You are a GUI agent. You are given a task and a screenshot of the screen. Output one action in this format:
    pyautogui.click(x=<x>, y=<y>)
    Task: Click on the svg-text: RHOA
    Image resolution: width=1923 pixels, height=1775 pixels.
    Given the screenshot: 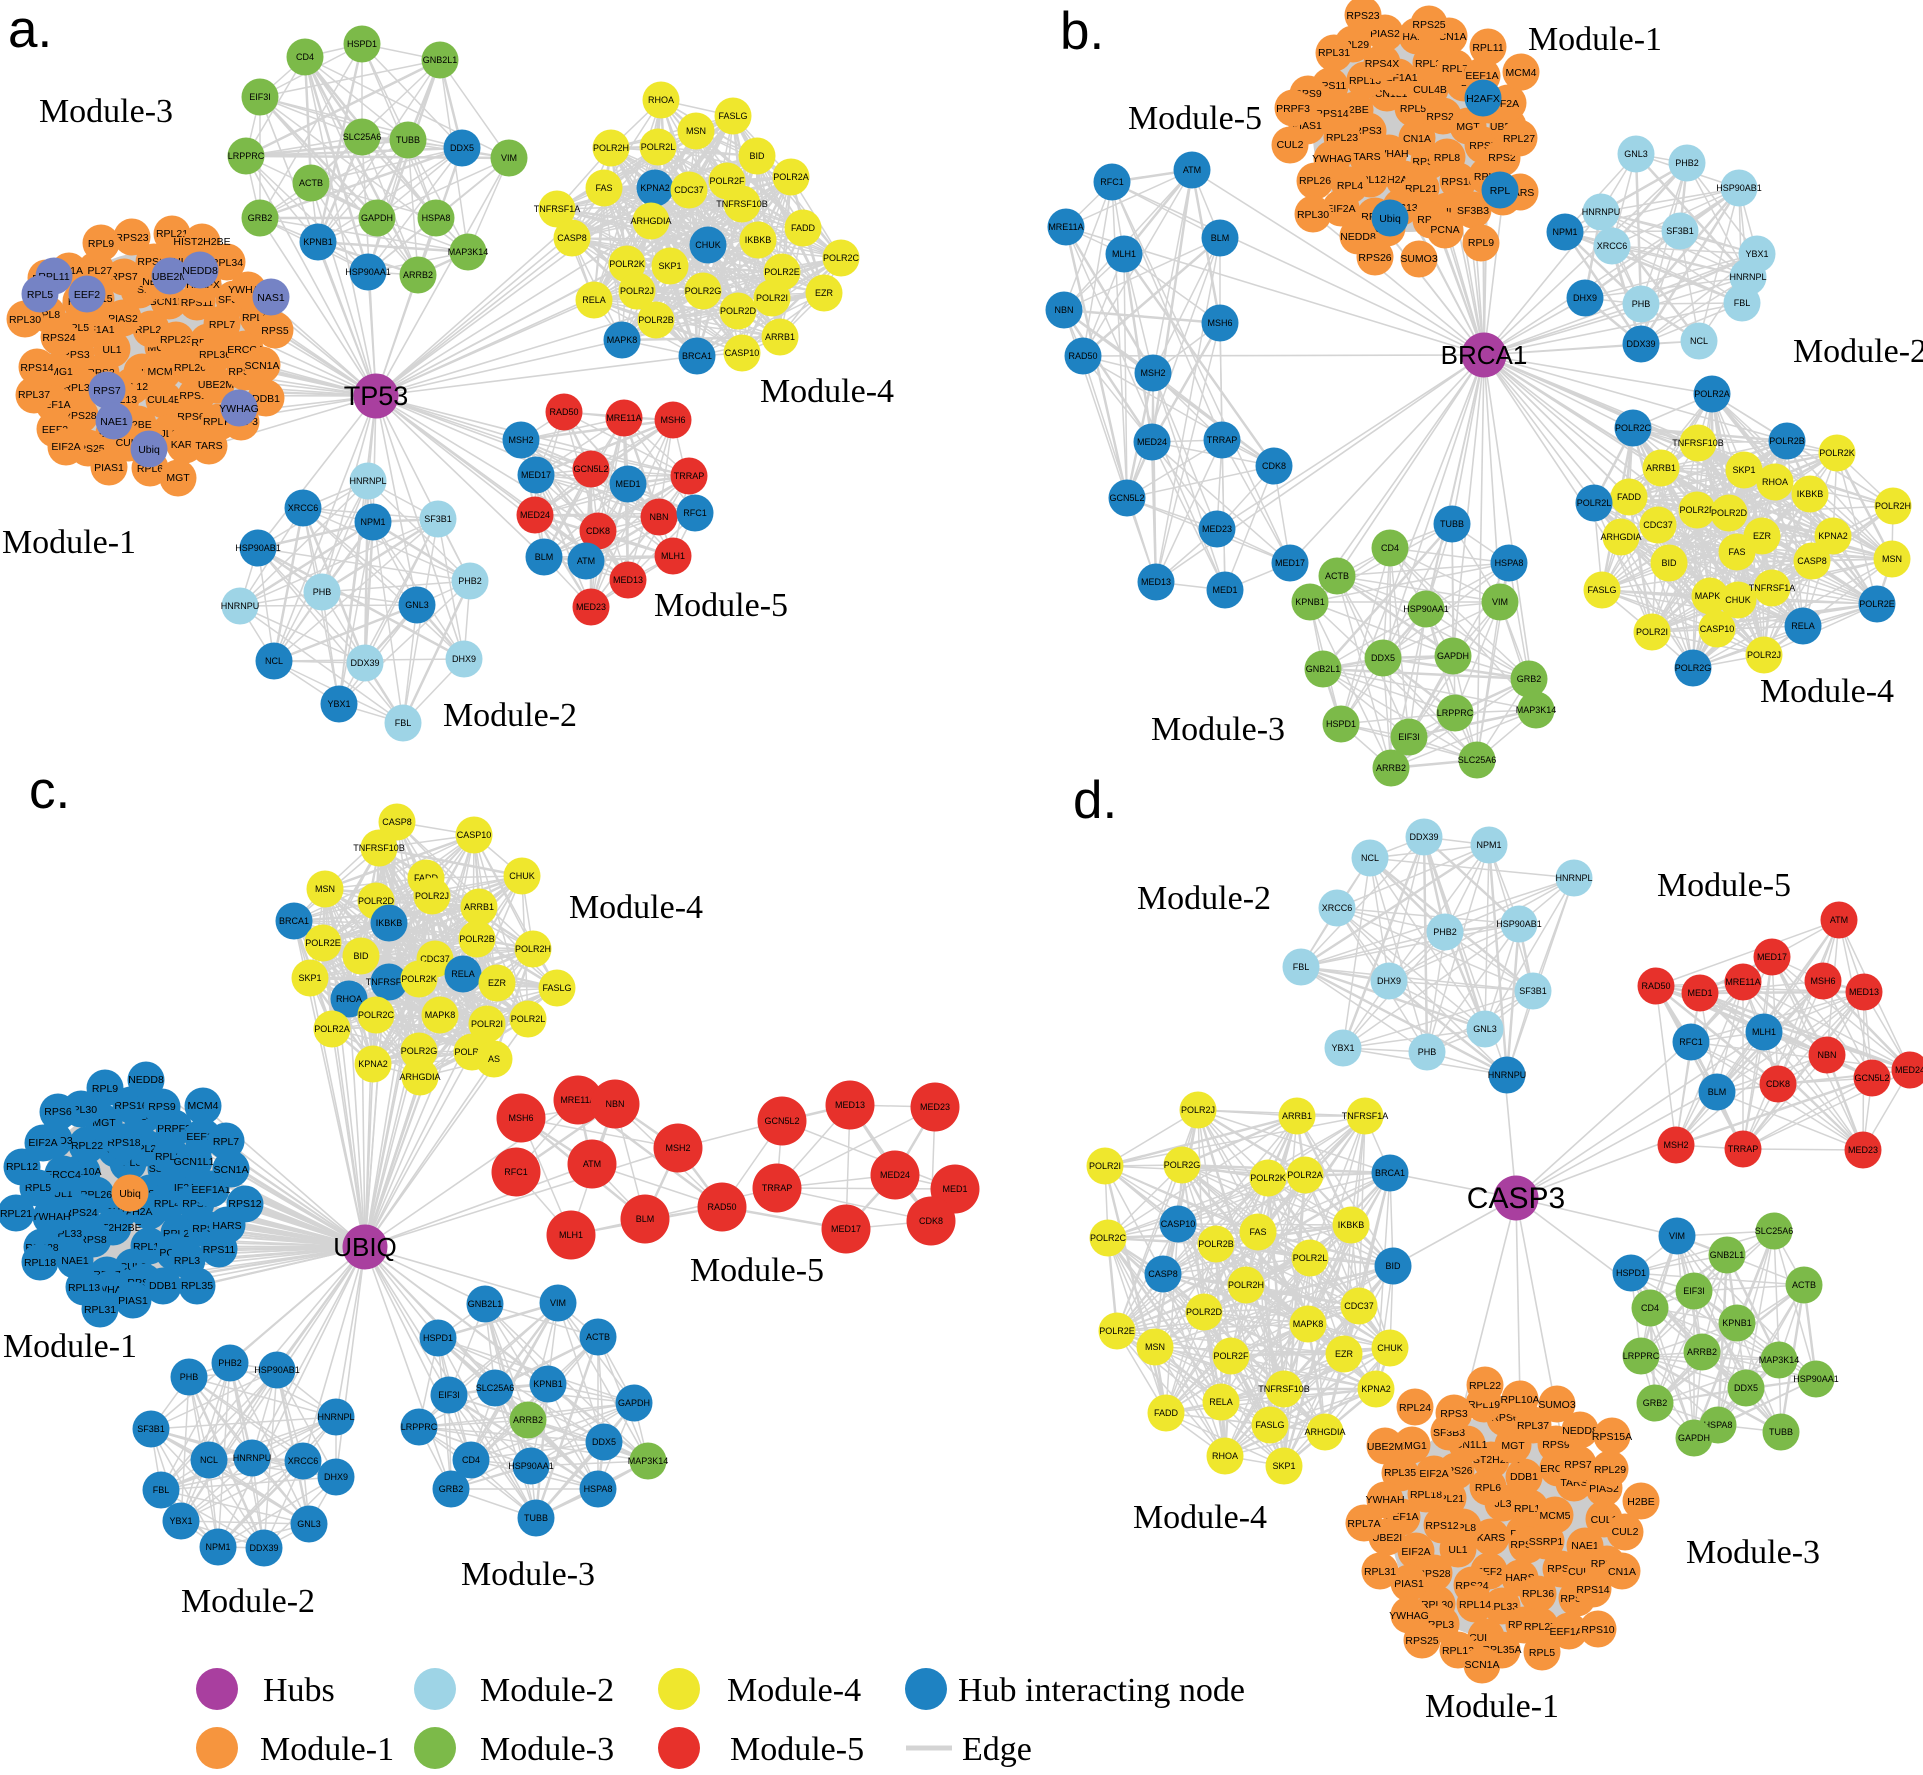 What is the action you would take?
    pyautogui.click(x=1225, y=1456)
    